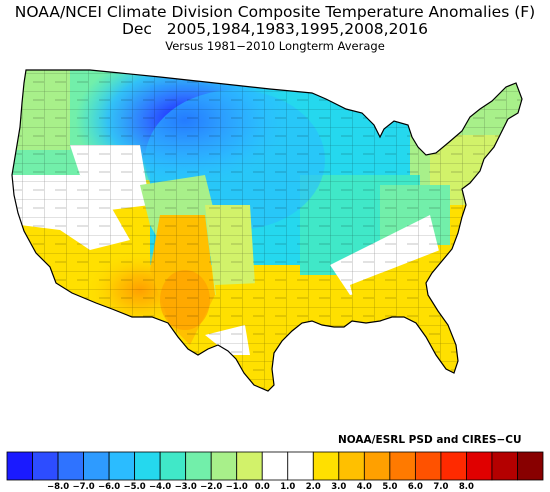 The width and height of the screenshot is (550, 492). What do you see at coordinates (109, 487) in the screenshot?
I see `legend-tick-label: −6.0` at bounding box center [109, 487].